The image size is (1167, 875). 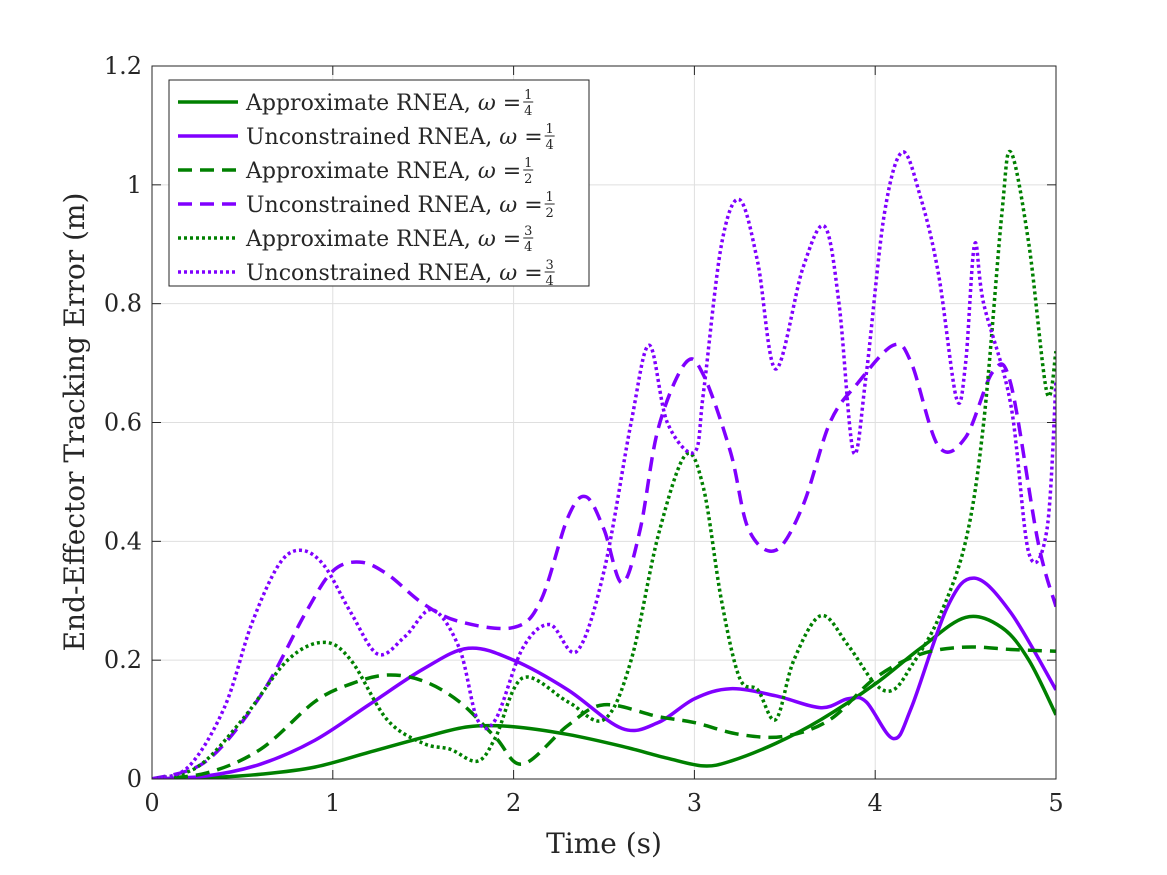 What do you see at coordinates (394, 273) in the screenshot?
I see `legend-entry-6: Unconstrained RNEA, ω =` at bounding box center [394, 273].